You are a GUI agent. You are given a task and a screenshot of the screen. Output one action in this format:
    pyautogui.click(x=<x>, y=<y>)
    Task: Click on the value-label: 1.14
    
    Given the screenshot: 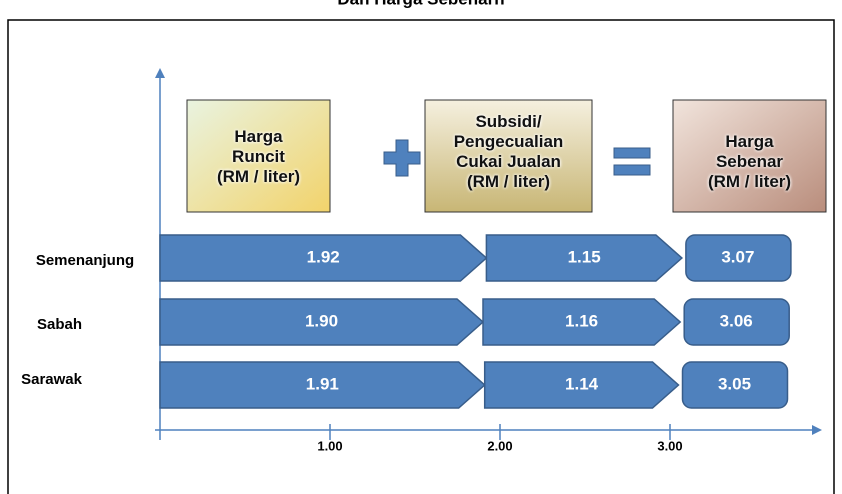 What is the action you would take?
    pyautogui.click(x=582, y=383)
    